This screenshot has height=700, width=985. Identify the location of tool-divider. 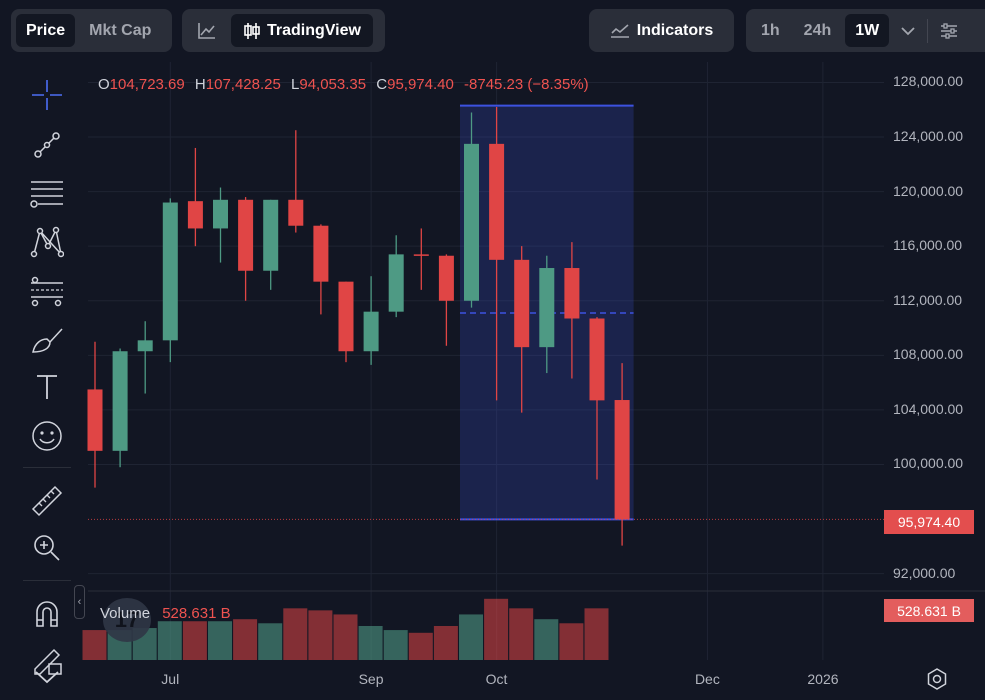
(47, 580).